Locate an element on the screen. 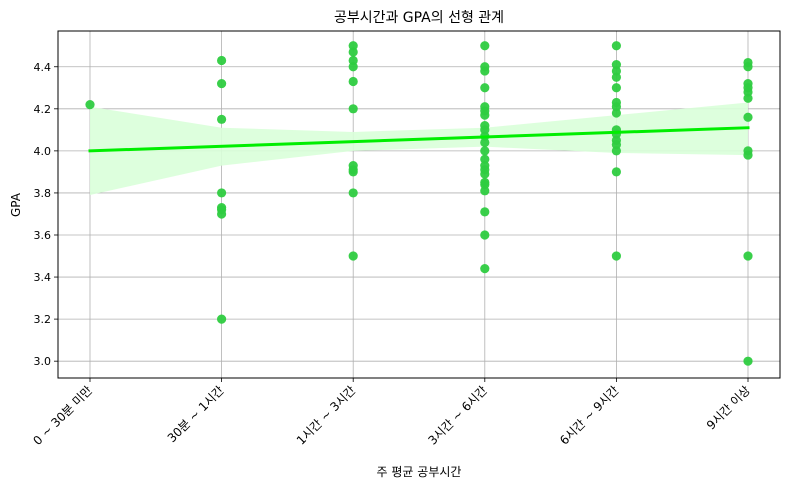  y-tick-label: 4.2 is located at coordinates (43, 109).